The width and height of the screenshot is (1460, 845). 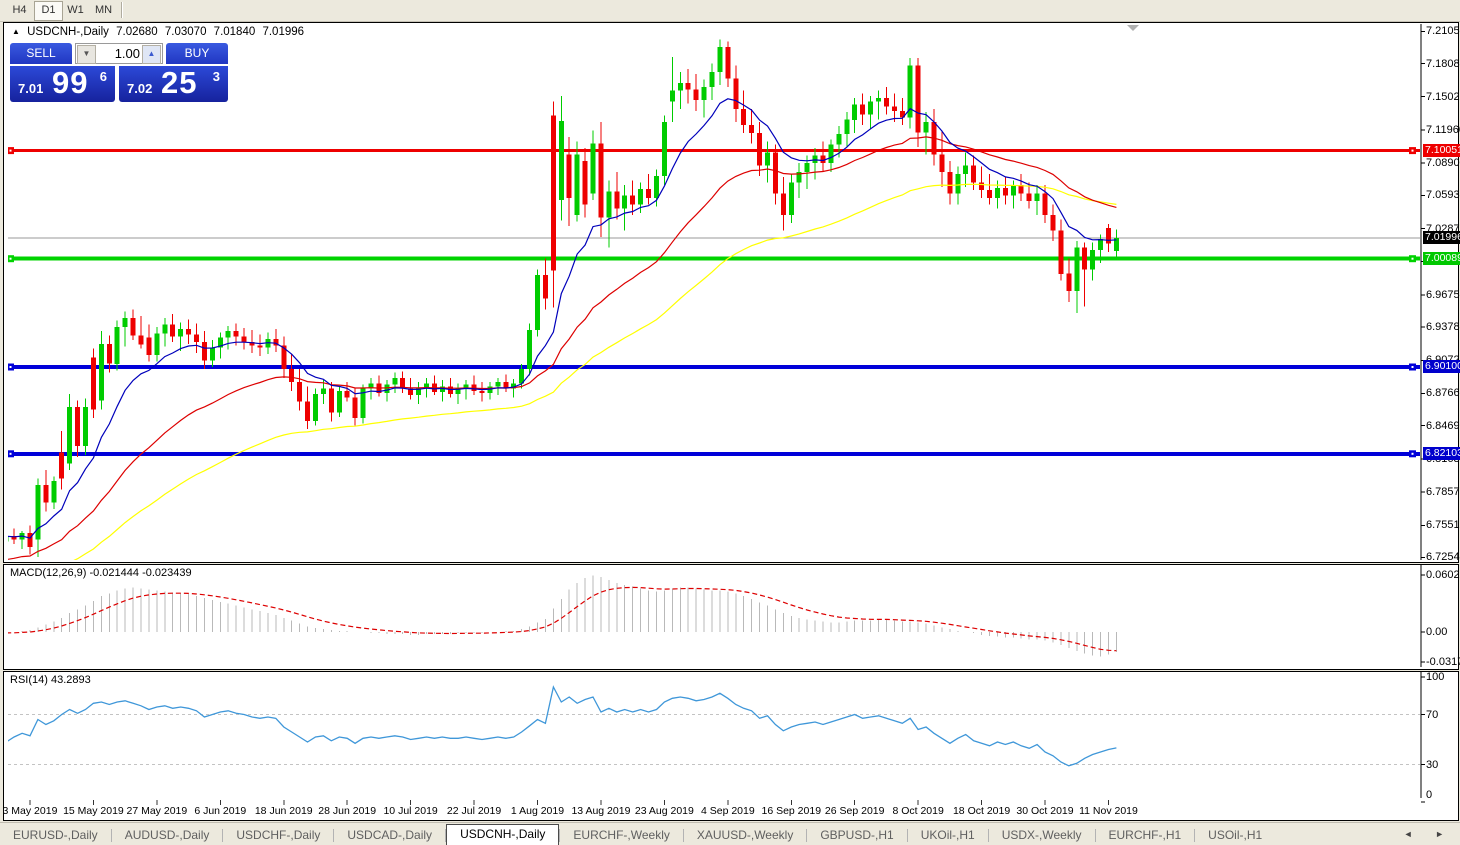 I want to click on symbol-tab-xauusdweekly: XAUUSD-,Weekly, so click(x=745, y=835).